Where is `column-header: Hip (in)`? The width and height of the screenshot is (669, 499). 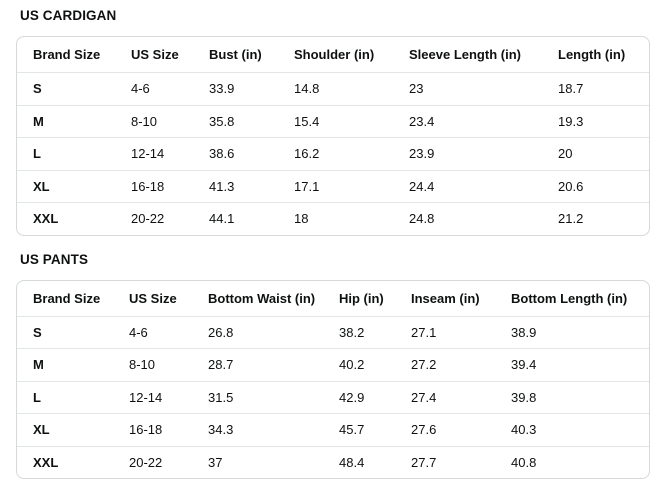
column-header: Hip (in) is located at coordinates (361, 298).